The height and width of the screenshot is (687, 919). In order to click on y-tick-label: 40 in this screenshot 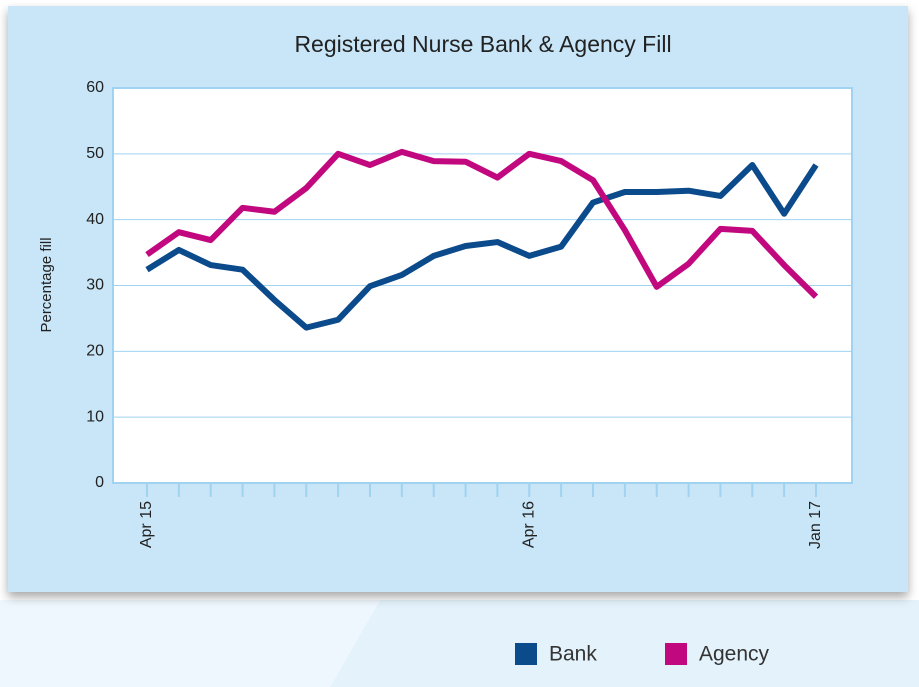, I will do `click(95, 219)`.